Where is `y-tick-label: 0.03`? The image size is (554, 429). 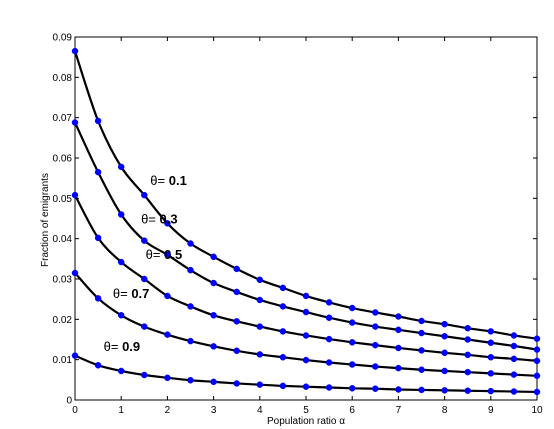
y-tick-label: 0.03 is located at coordinates (63, 280).